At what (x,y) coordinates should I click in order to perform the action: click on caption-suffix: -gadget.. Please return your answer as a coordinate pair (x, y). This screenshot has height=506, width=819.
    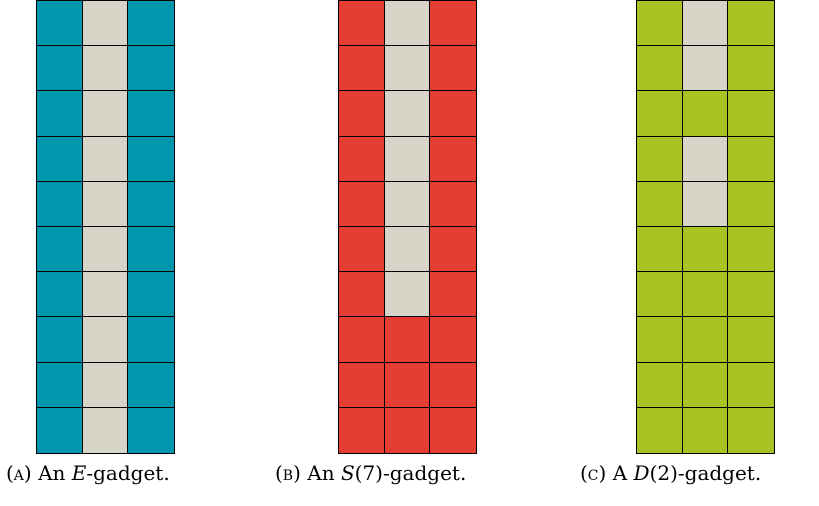
    Looking at the image, I should click on (128, 473).